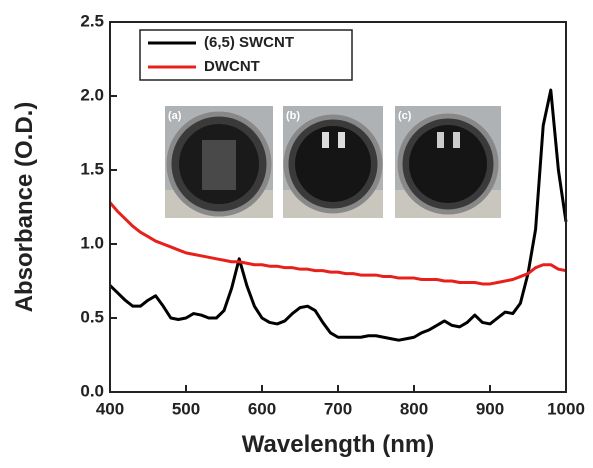 Image resolution: width=593 pixels, height=468 pixels. What do you see at coordinates (92, 94) in the screenshot?
I see `y-tick-label: 2.0` at bounding box center [92, 94].